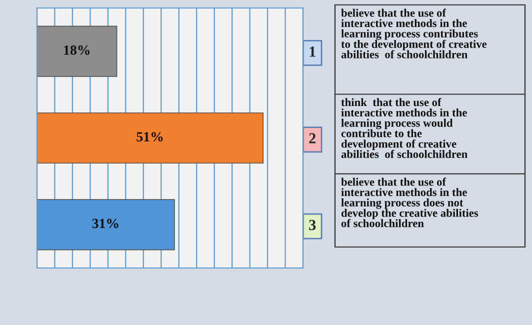 Image resolution: width=532 pixels, height=325 pixels. Describe the element at coordinates (77, 50) in the screenshot. I see `data-label: 18%` at that location.